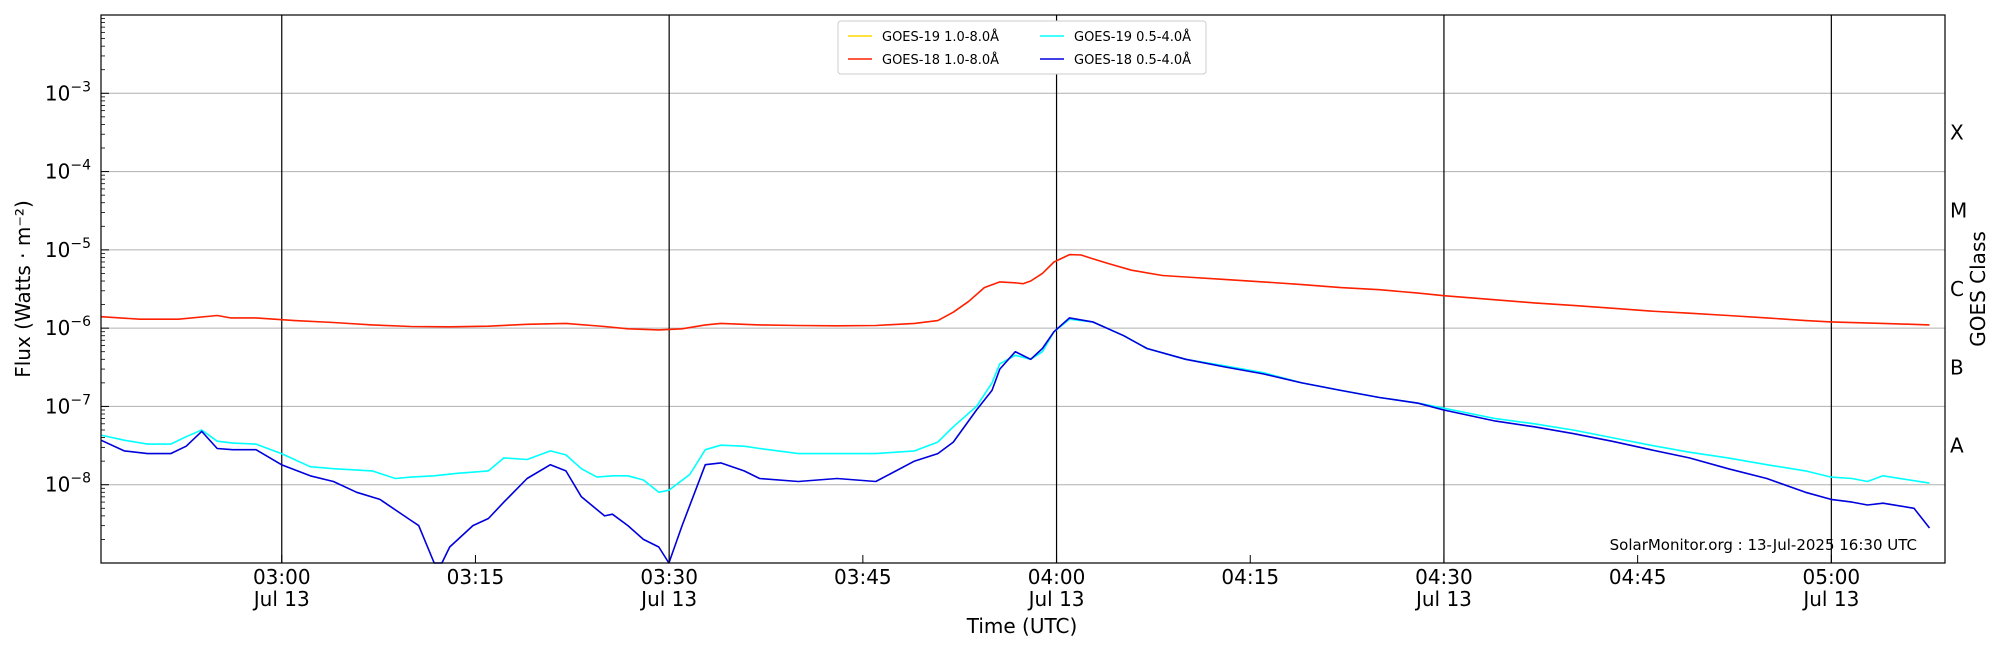 The image size is (2000, 650). Describe the element at coordinates (1132, 37) in the screenshot. I see `legend-label: GOES-19 0.5-4.0Å` at that location.